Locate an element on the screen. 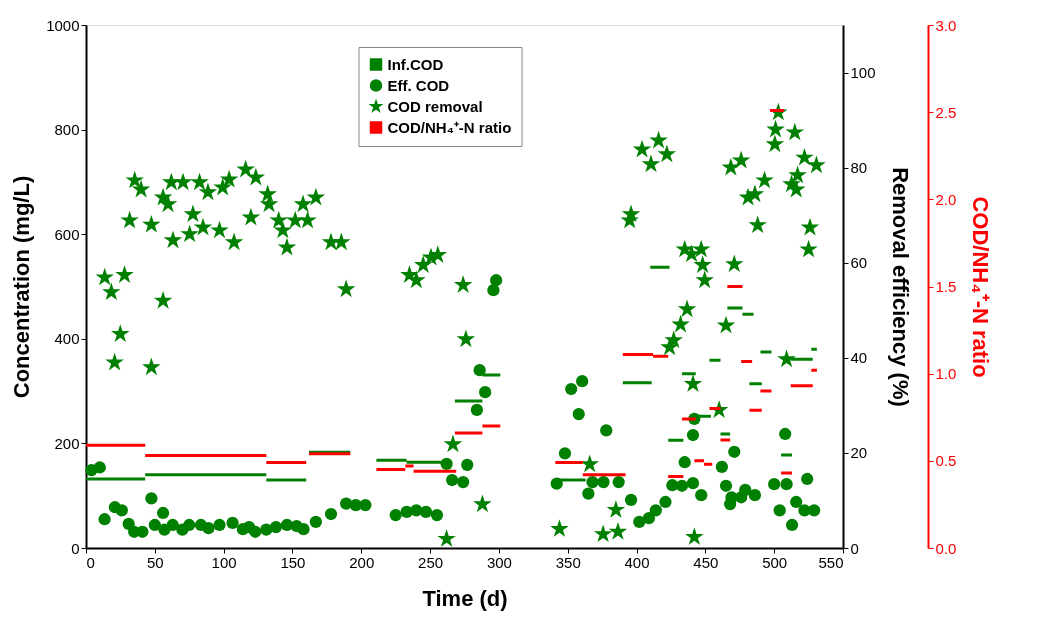 The width and height of the screenshot is (1054, 619). x-tick-label: 400 is located at coordinates (637, 562).